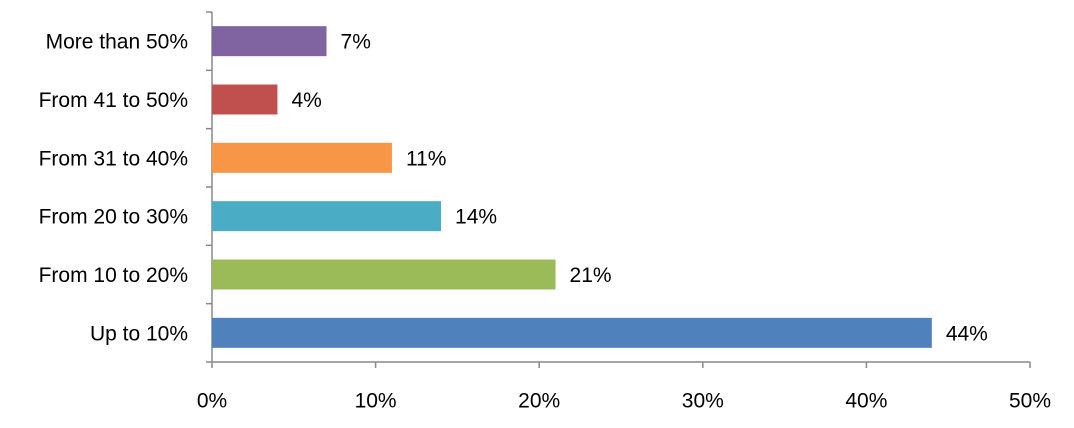  I want to click on x-tick-label: 30%, so click(703, 401).